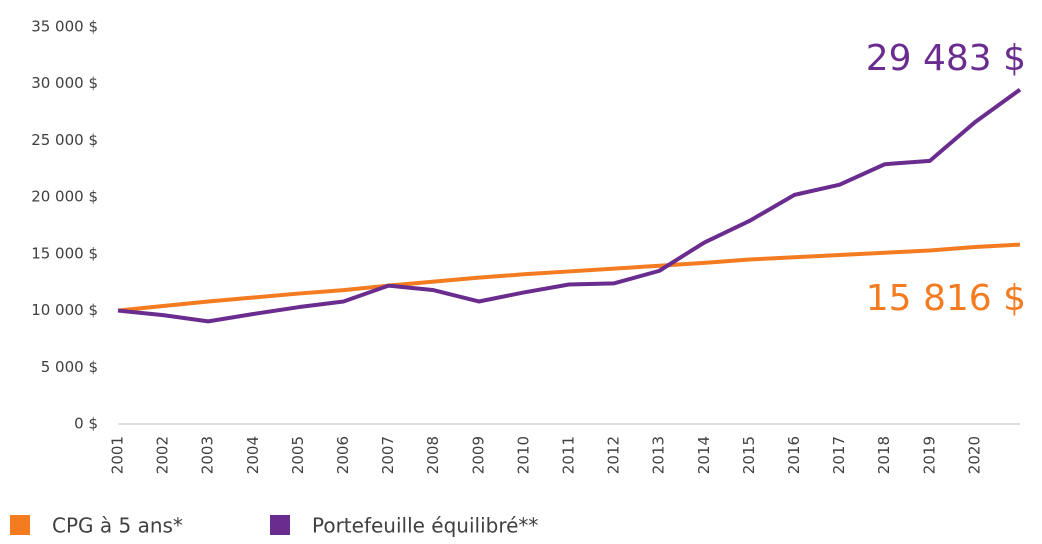 This screenshot has height=544, width=1042. I want to click on y-tick-label: 0 $, so click(86, 424).